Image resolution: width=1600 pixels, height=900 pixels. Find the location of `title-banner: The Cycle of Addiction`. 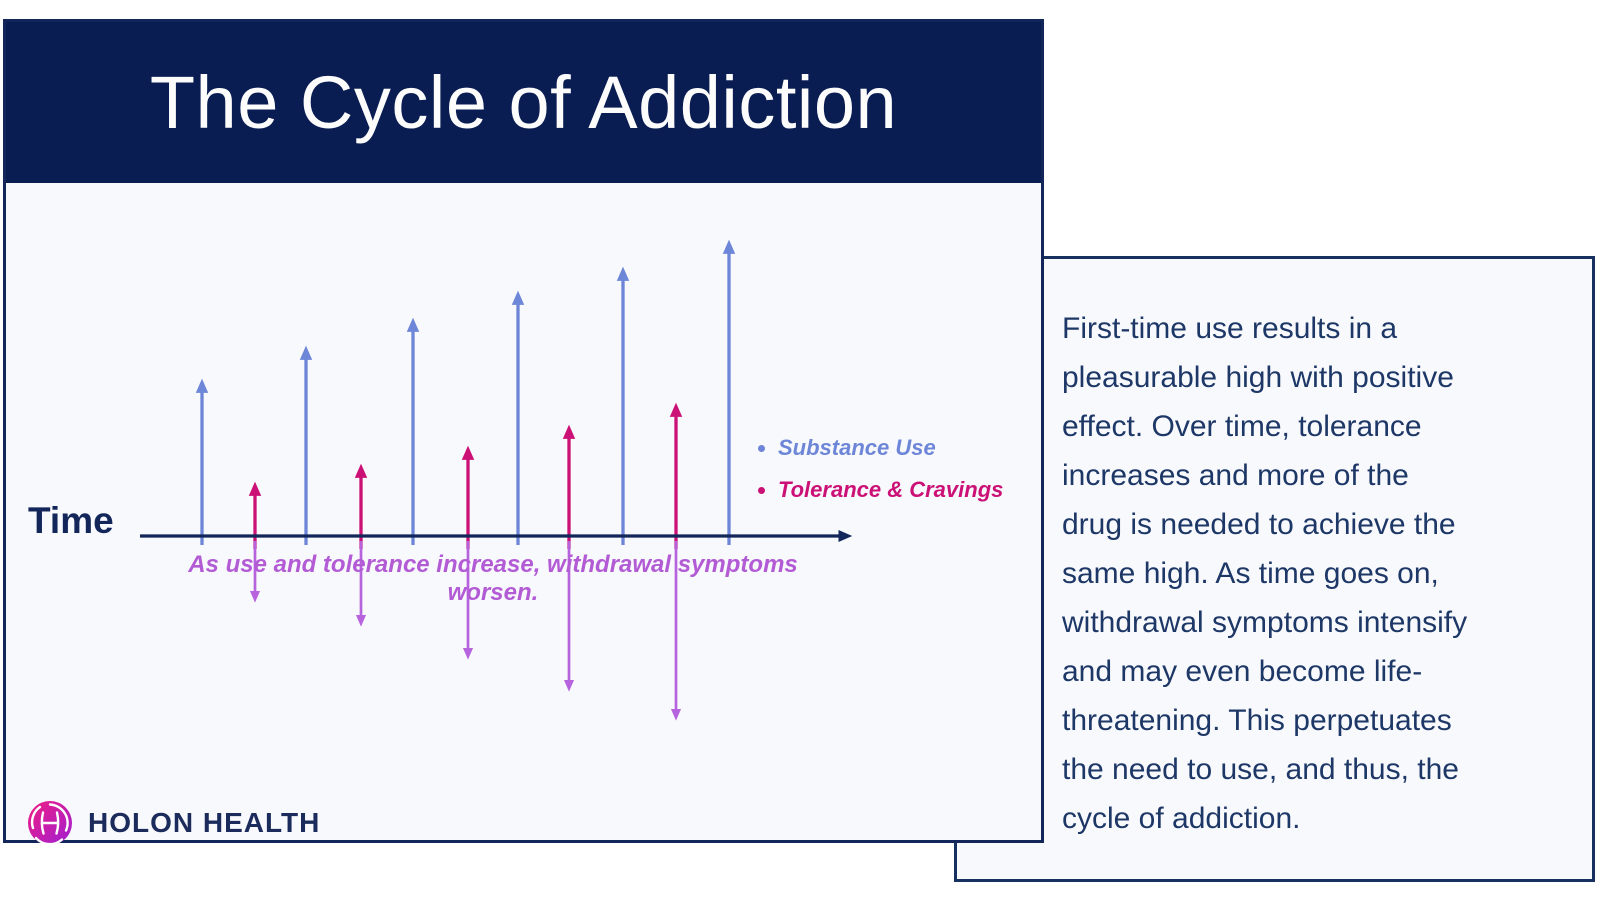

title-banner: The Cycle of Addiction is located at coordinates (523, 102).